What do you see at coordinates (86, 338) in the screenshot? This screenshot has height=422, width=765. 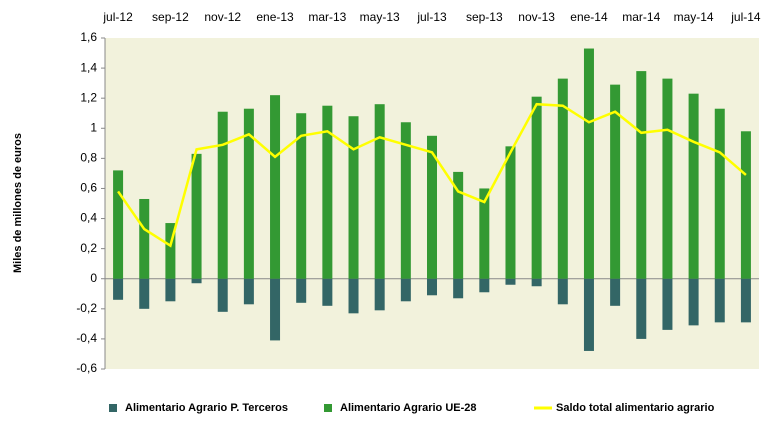 I see `y-tick-label: -0,4` at bounding box center [86, 338].